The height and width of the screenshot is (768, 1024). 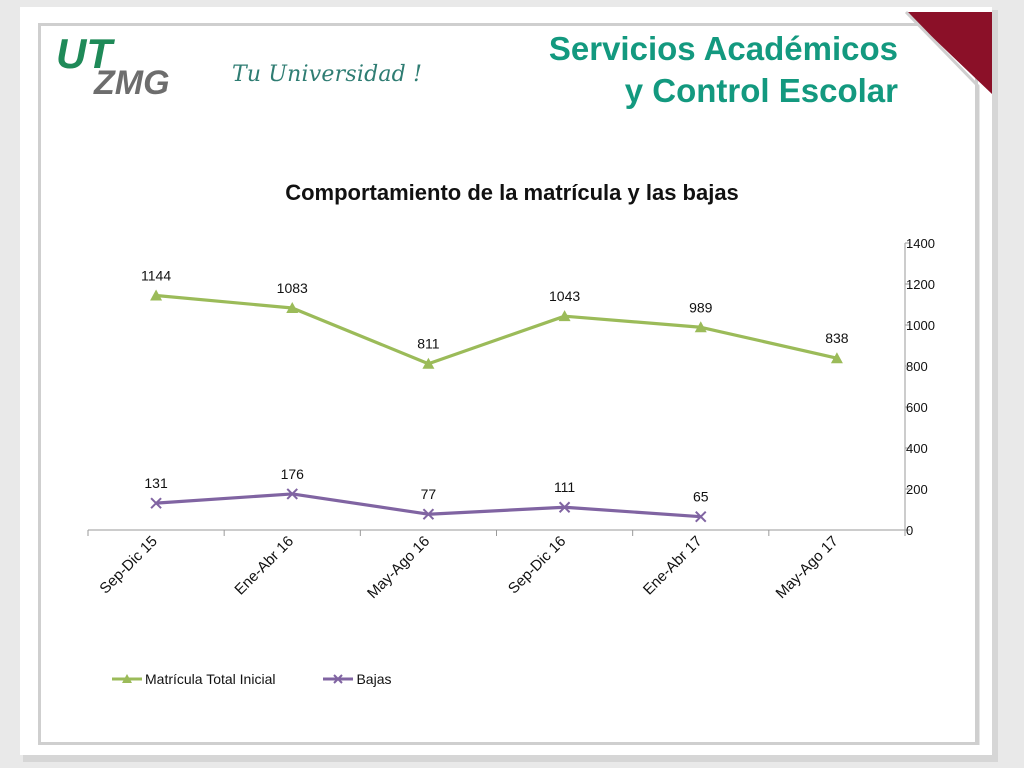 I want to click on chart-legend: Matrícula Total Inicial Bajas, so click(x=276, y=679).